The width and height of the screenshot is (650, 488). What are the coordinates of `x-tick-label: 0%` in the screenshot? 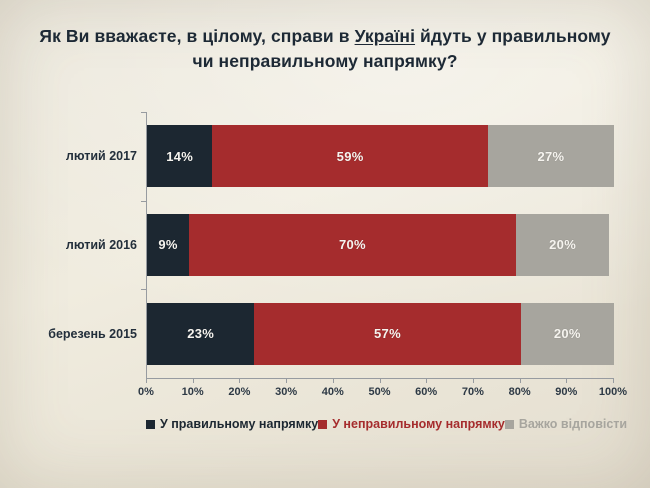 It's located at (146, 392).